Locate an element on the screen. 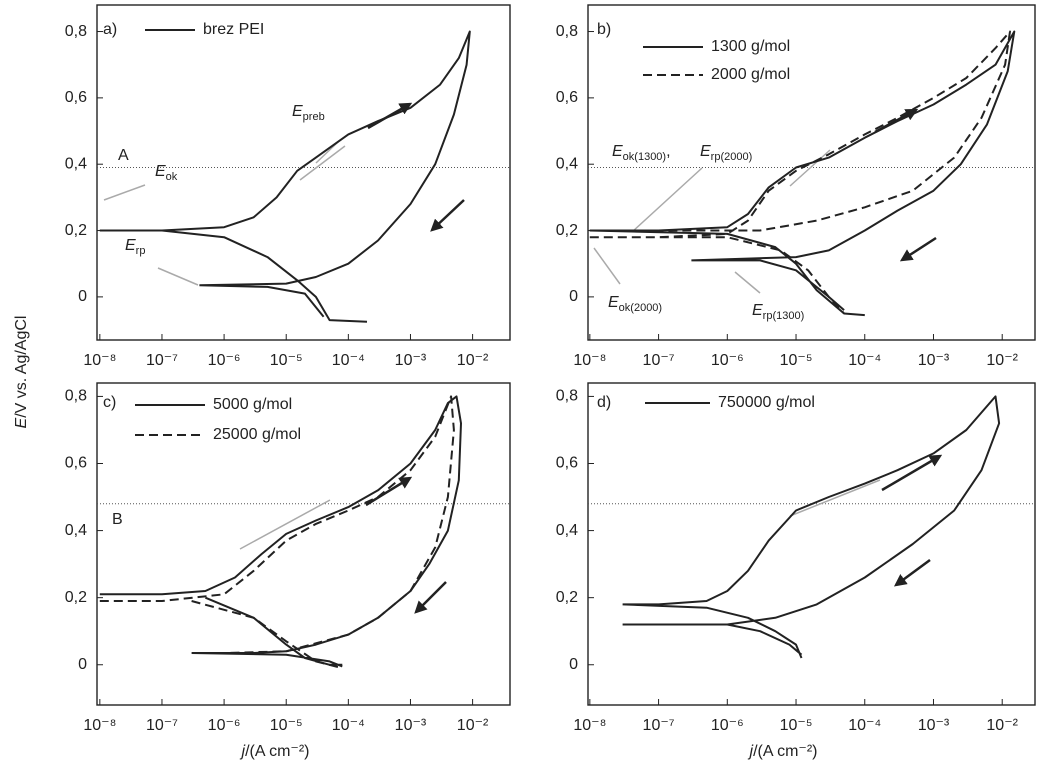 This screenshot has height=764, width=1041. reference-label: B is located at coordinates (117, 519).